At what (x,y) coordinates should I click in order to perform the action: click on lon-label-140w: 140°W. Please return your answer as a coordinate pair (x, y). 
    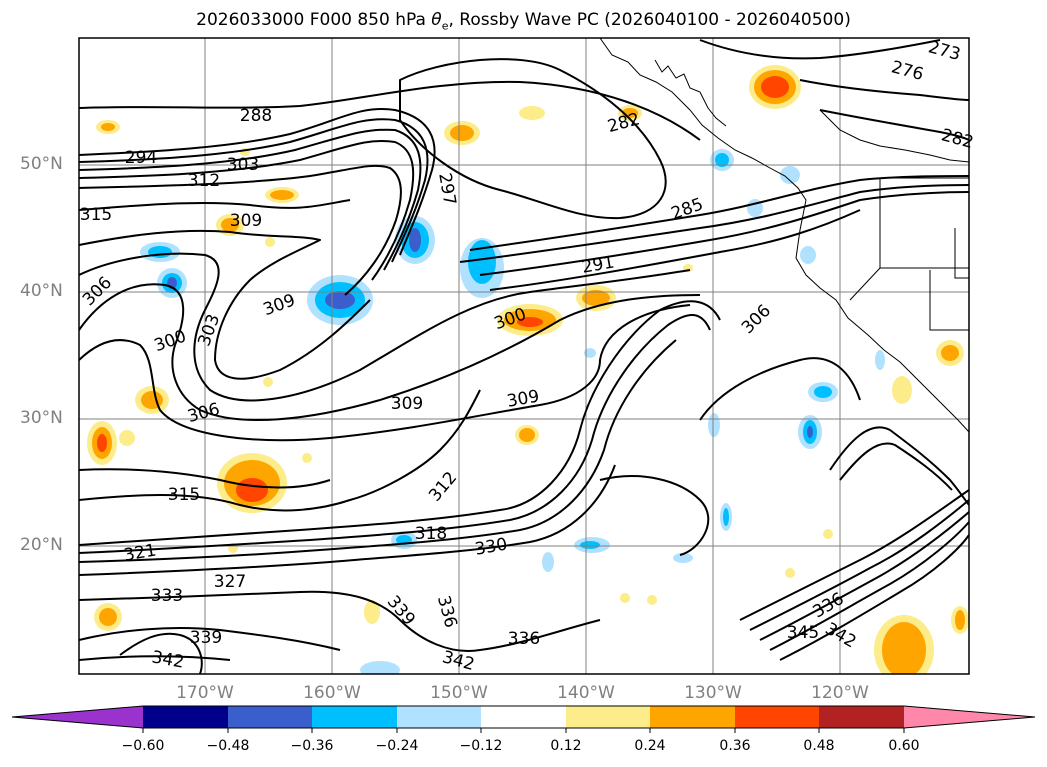
    Looking at the image, I should click on (586, 693).